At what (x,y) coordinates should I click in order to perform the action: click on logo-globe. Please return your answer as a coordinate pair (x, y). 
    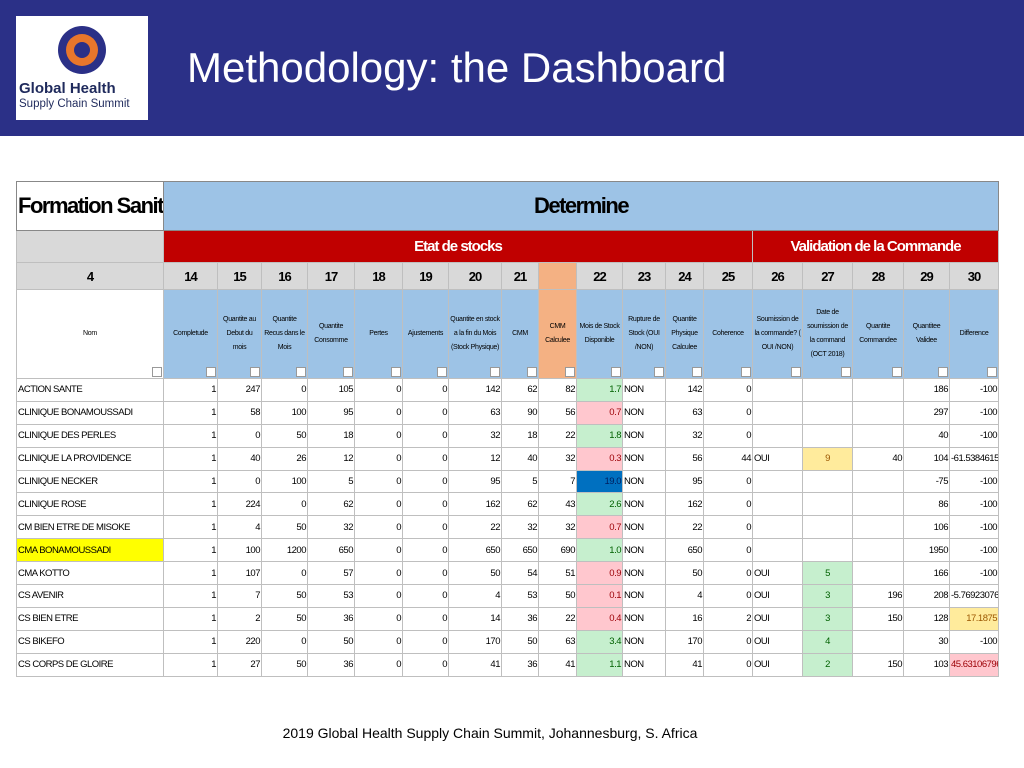
    Looking at the image, I should click on (82, 50).